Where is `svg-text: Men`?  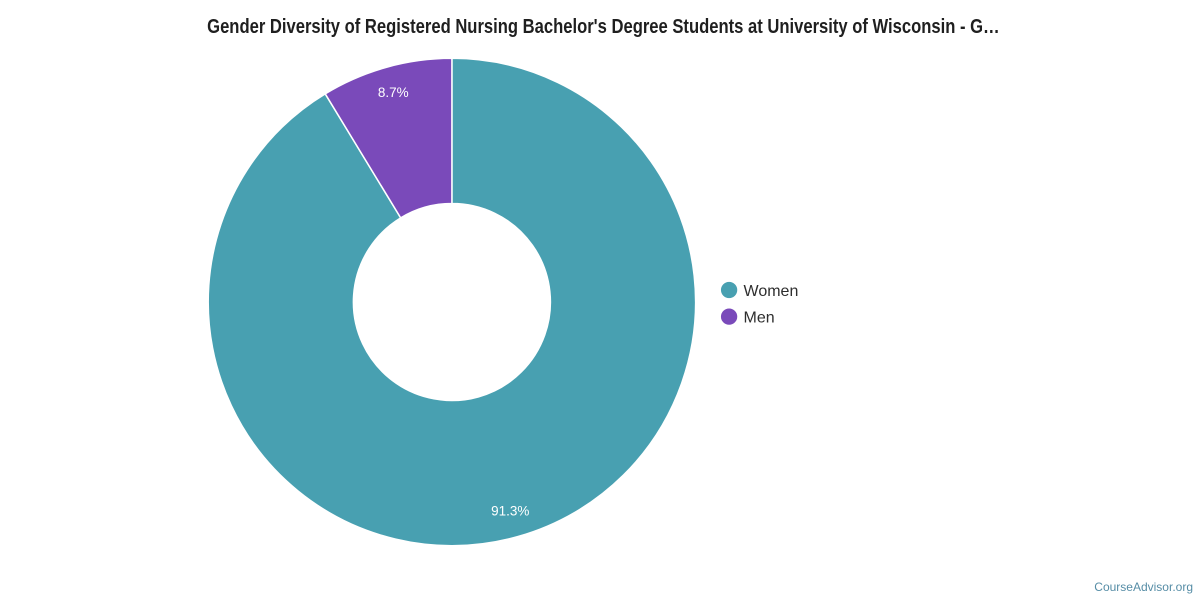 svg-text: Men is located at coordinates (759, 317).